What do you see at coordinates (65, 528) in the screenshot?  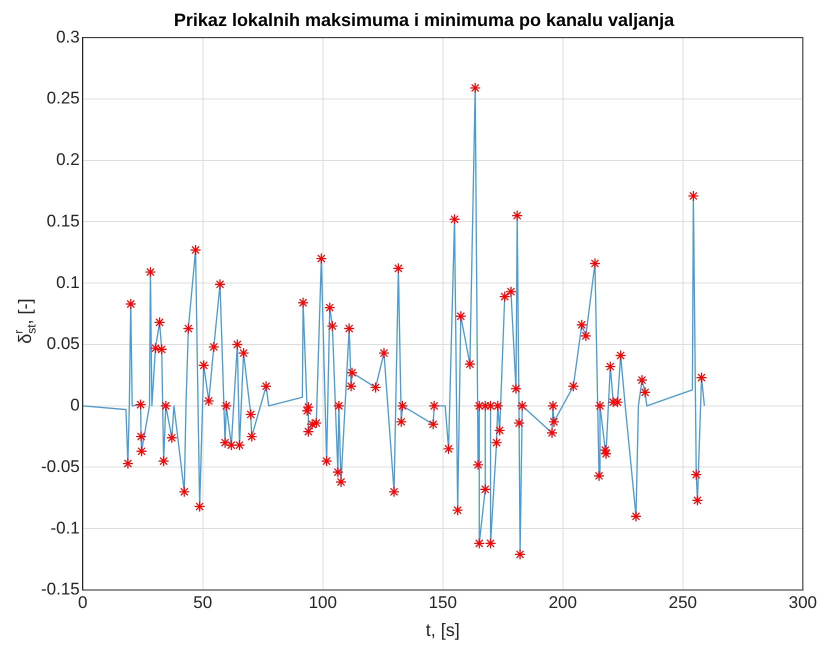 I see `y-tick-label: -0.1` at bounding box center [65, 528].